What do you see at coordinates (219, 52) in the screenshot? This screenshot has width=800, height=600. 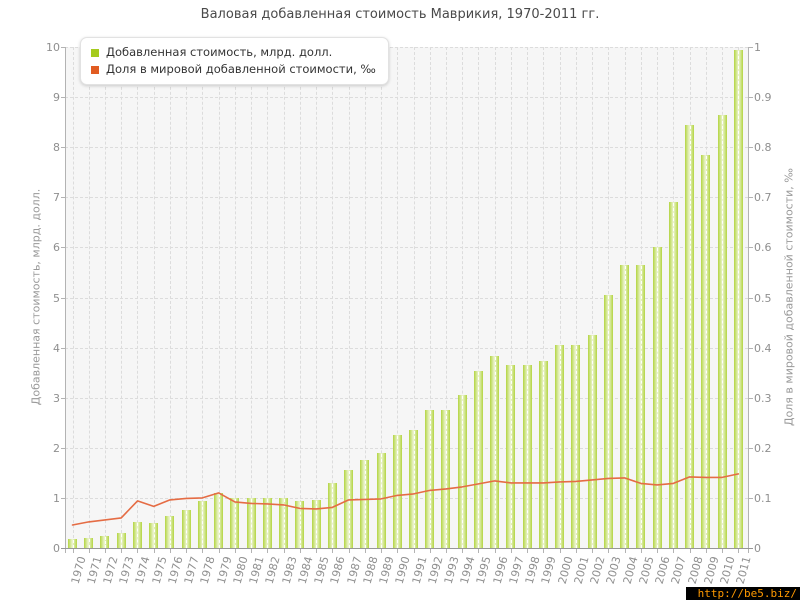 I see `legend-label: Добавленная стоимость, млрд. долл.` at bounding box center [219, 52].